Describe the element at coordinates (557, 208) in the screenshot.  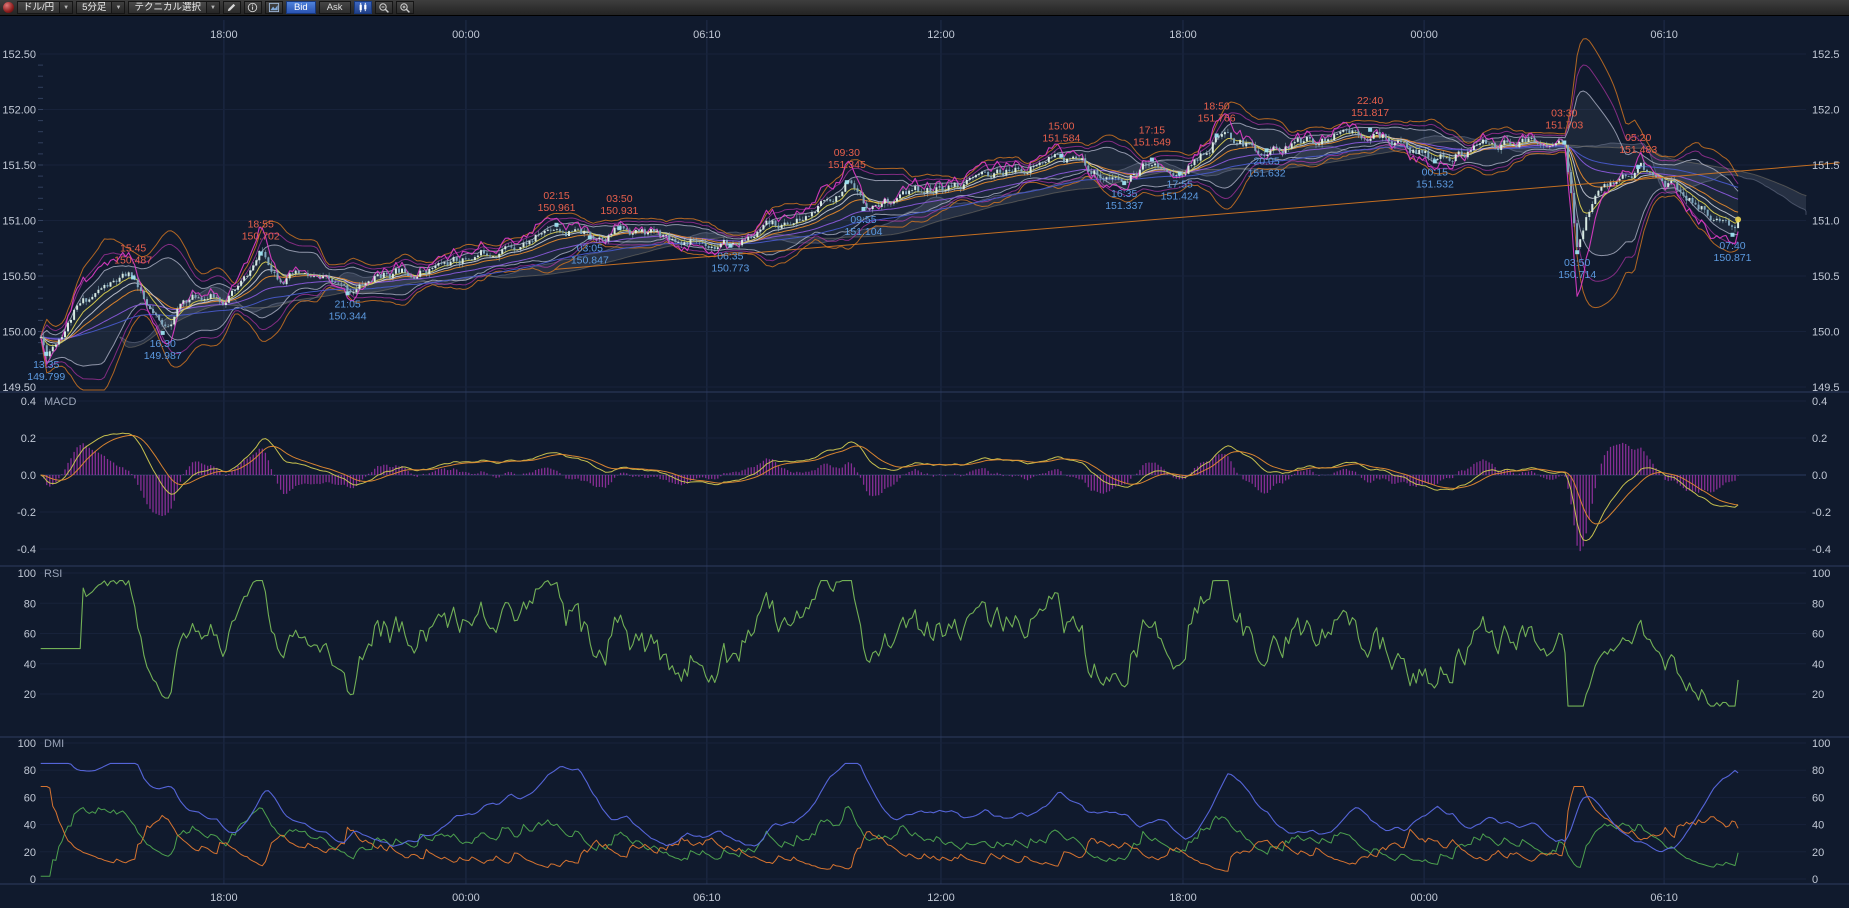
I see `svg-text: 150.961` at that location.